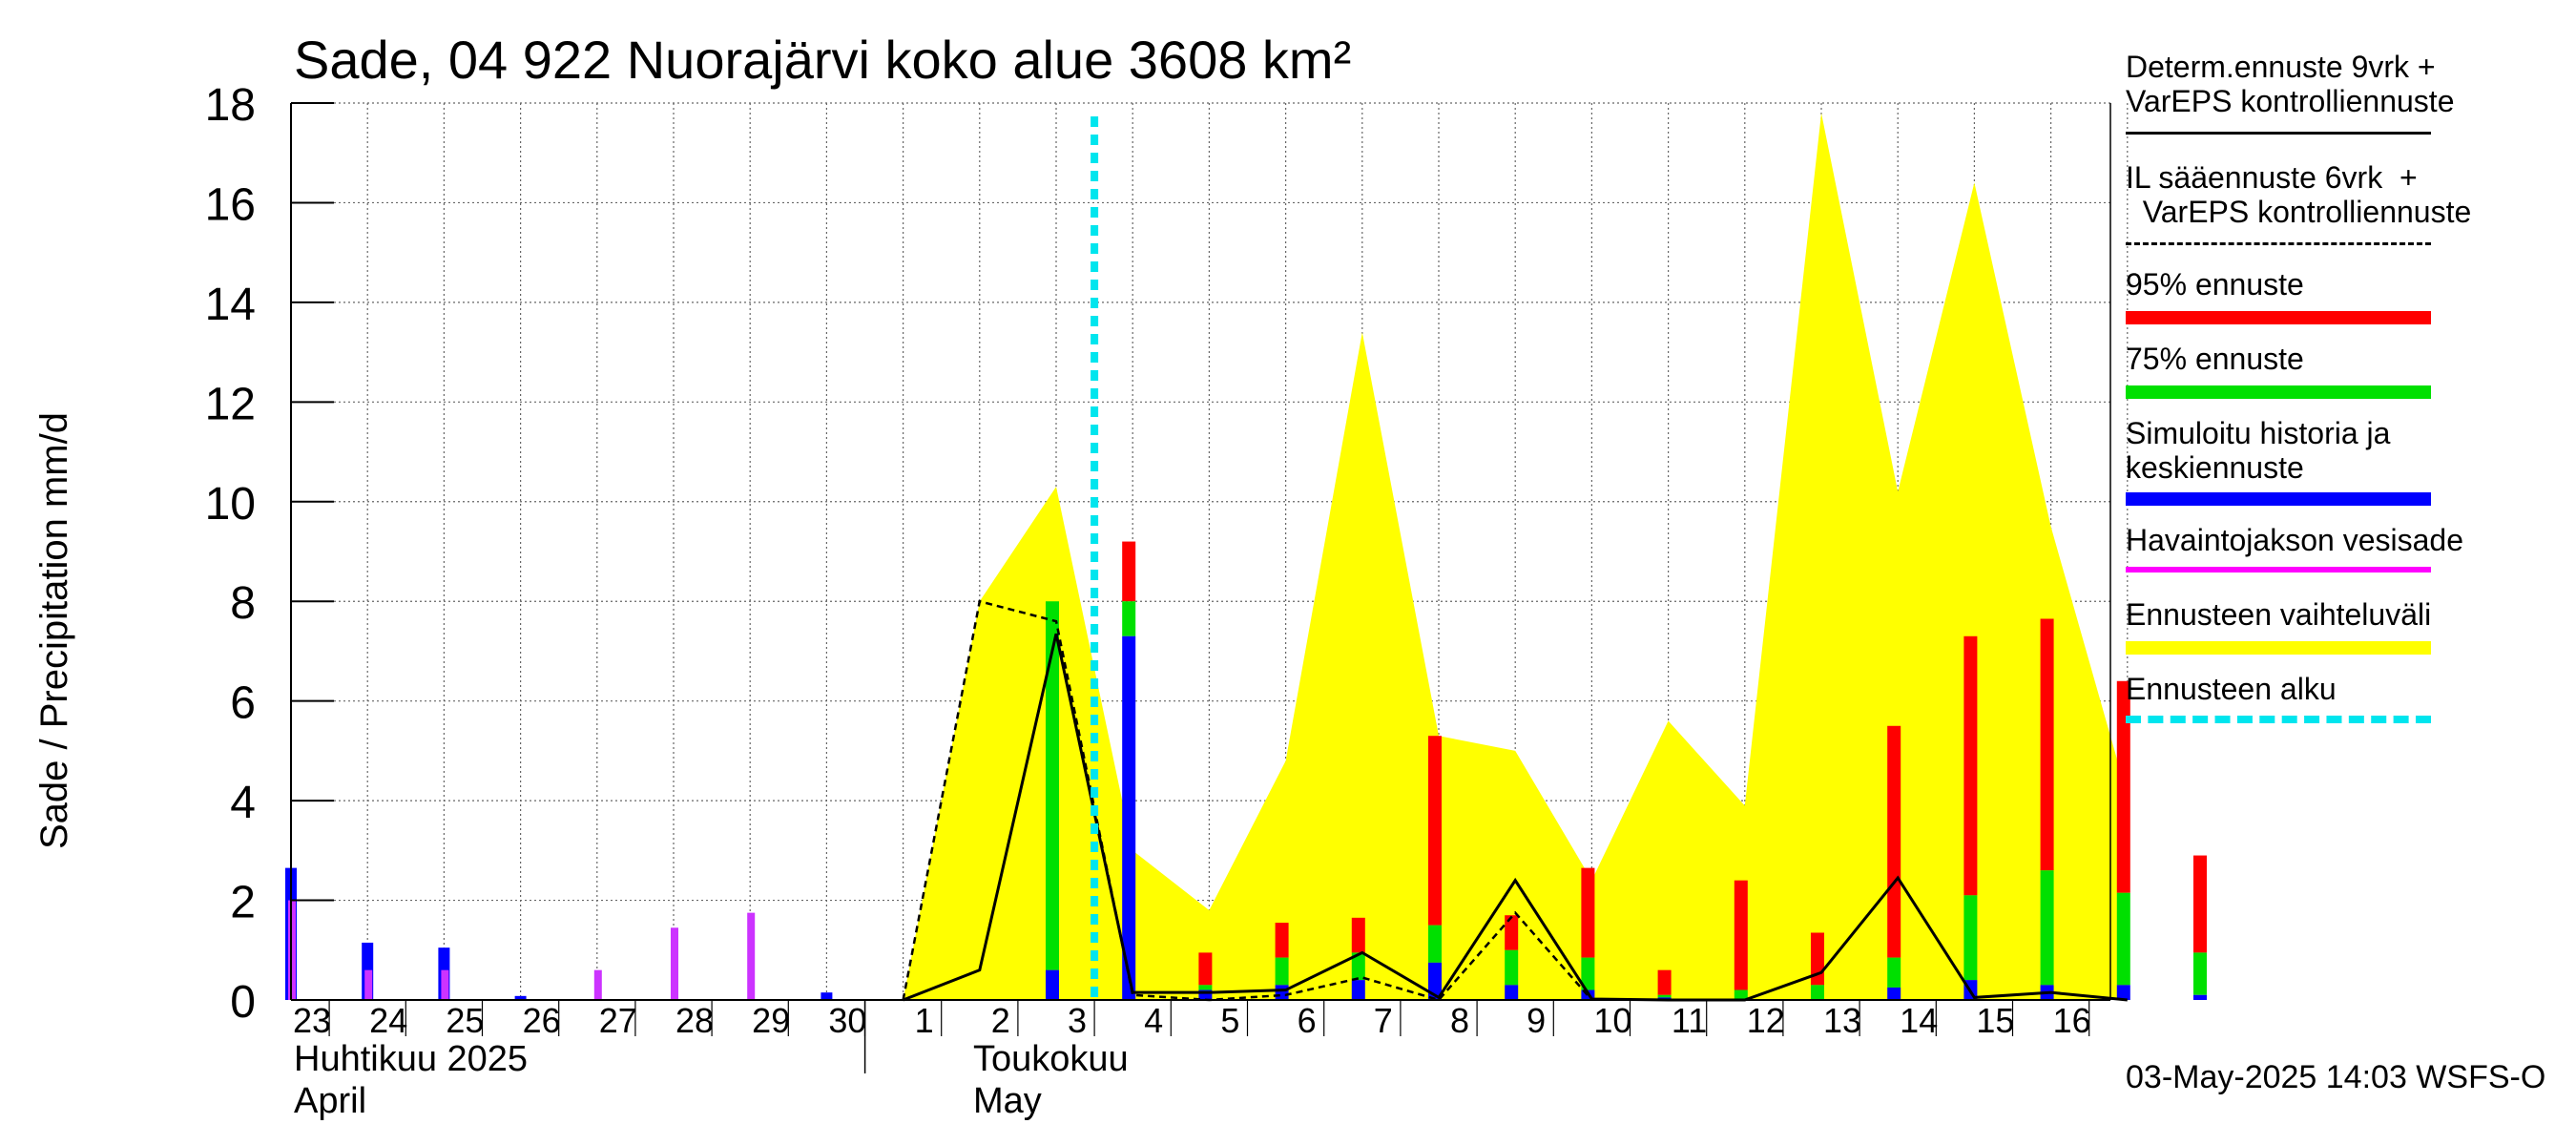 This screenshot has width=2576, height=1145. I want to click on legend-item-simulated: Simuloitu historia ja keskiennuste, so click(2345, 461).